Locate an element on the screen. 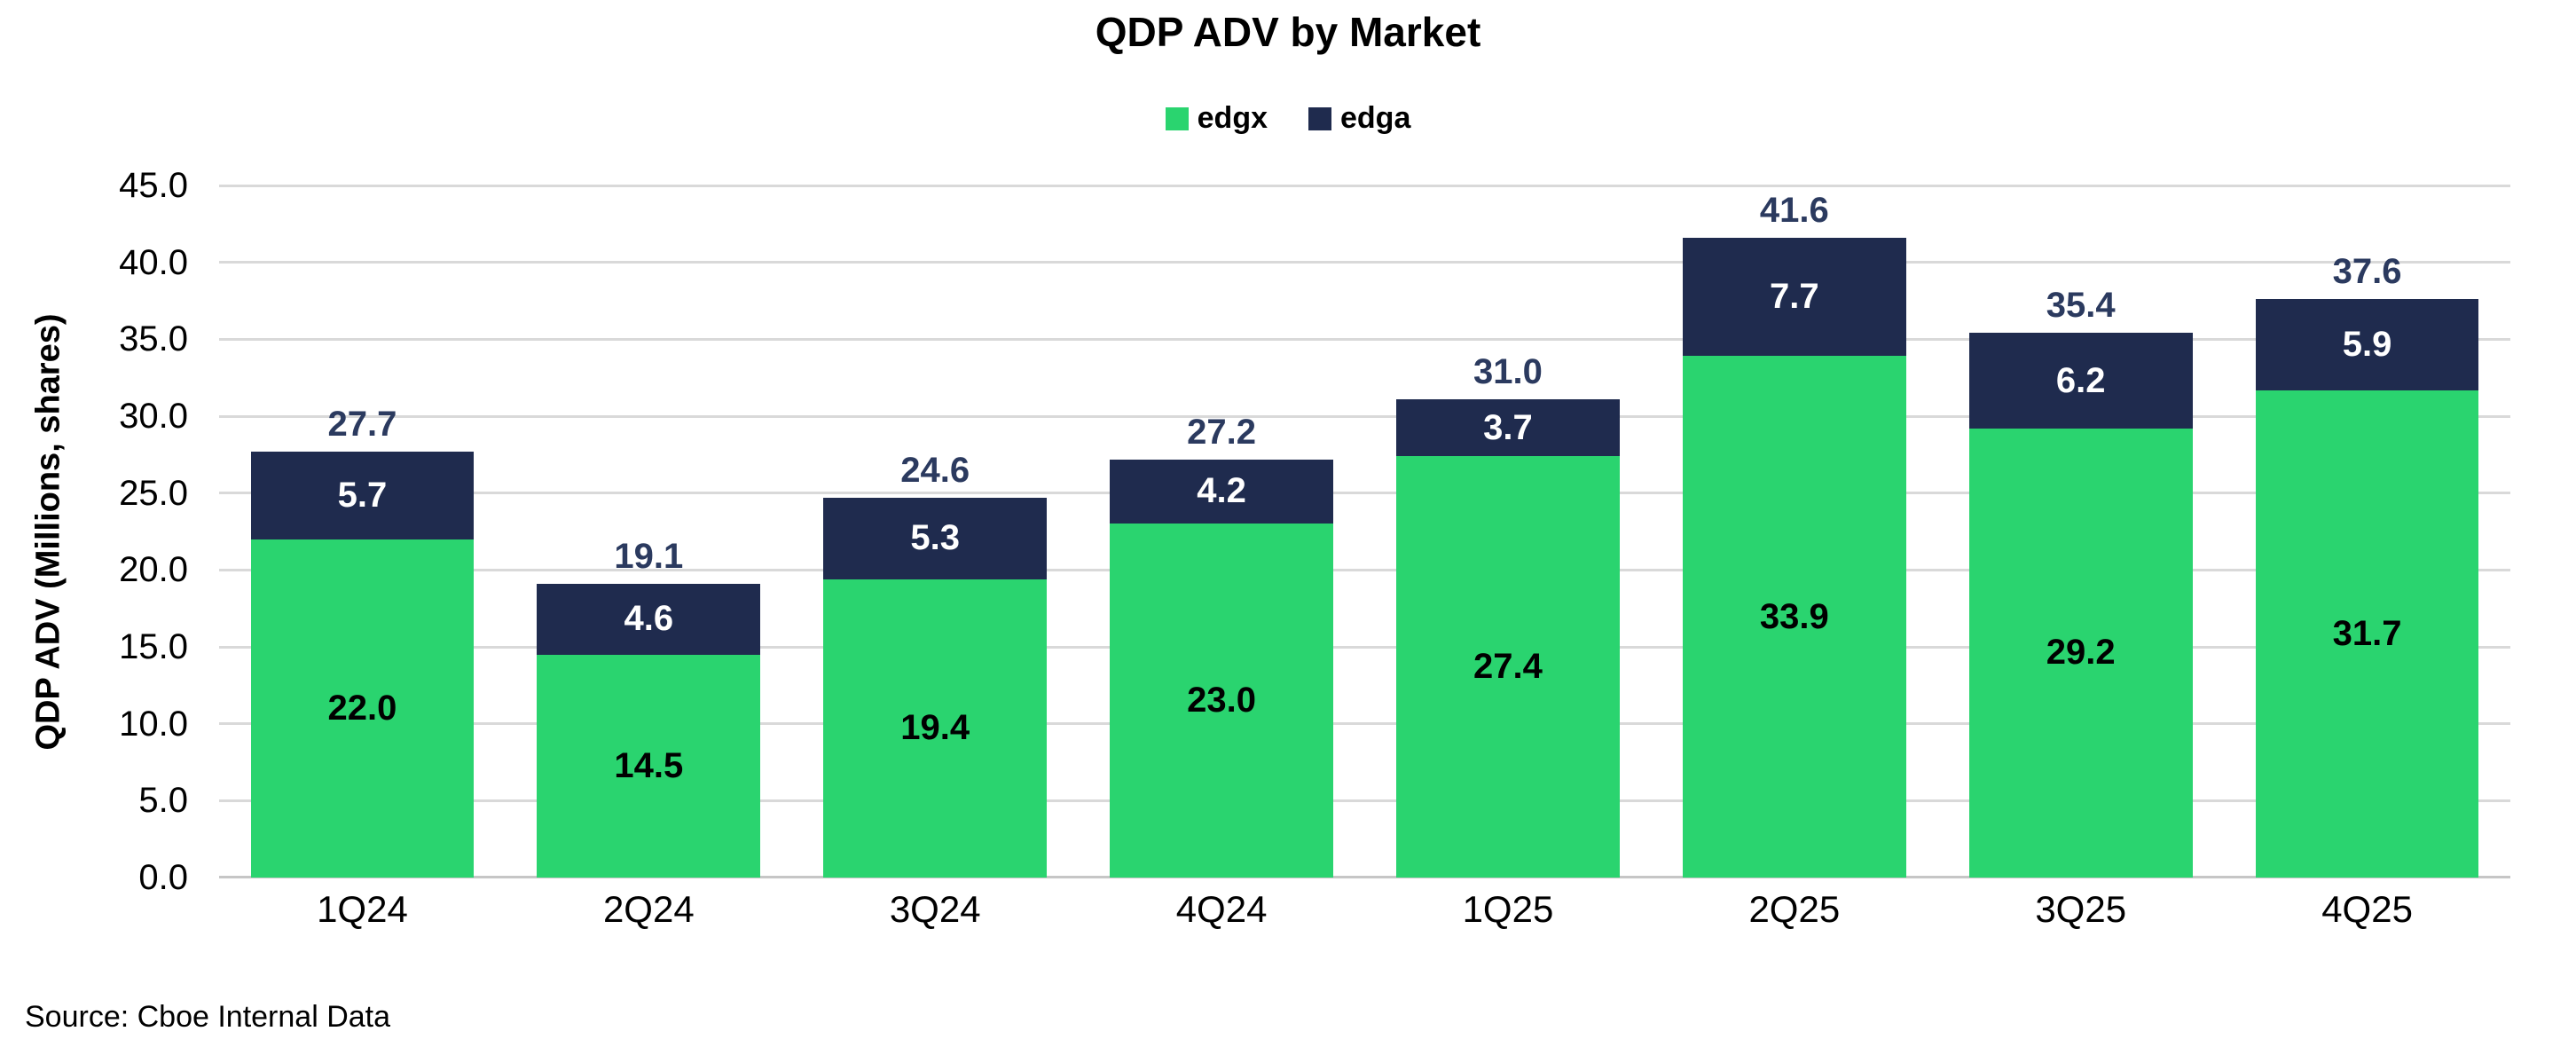 The image size is (2576, 1055). legend-label-edga: edga is located at coordinates (1375, 118).